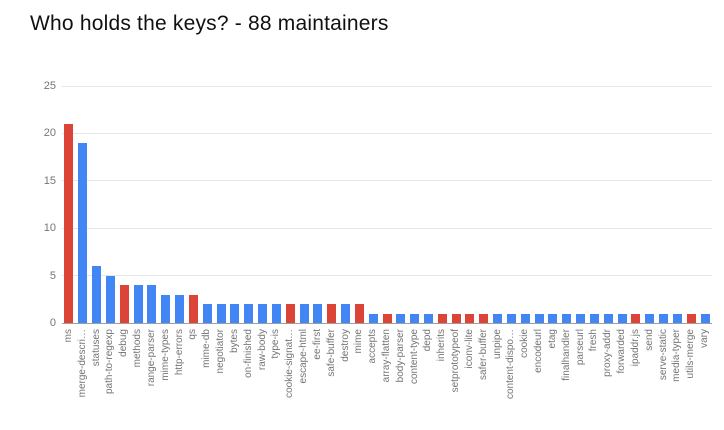 The height and width of the screenshot is (430, 724). I want to click on bar-http-errors, so click(180, 308).